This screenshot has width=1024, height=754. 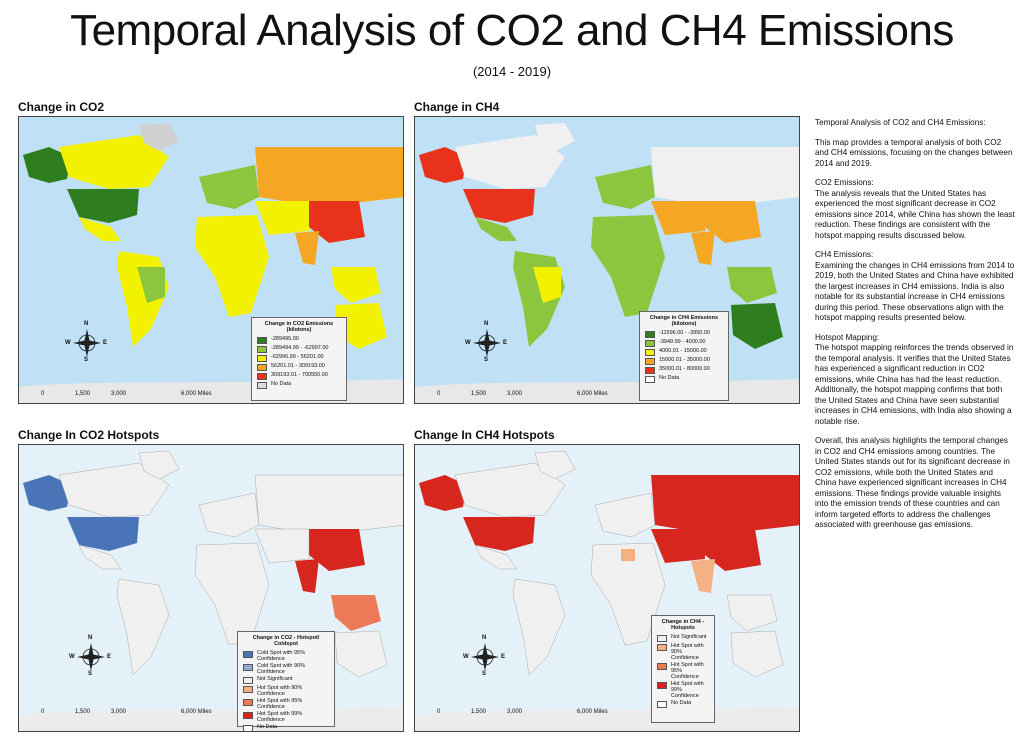 What do you see at coordinates (275, 679) in the screenshot?
I see `legend-label: Not Significant` at bounding box center [275, 679].